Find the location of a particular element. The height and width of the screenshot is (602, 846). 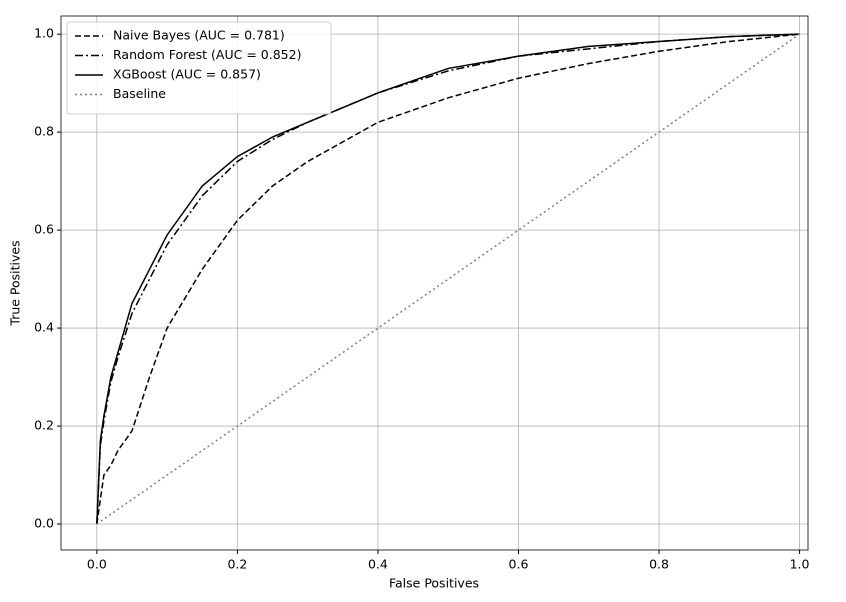

x-tick-label: 0.2 is located at coordinates (237, 564).